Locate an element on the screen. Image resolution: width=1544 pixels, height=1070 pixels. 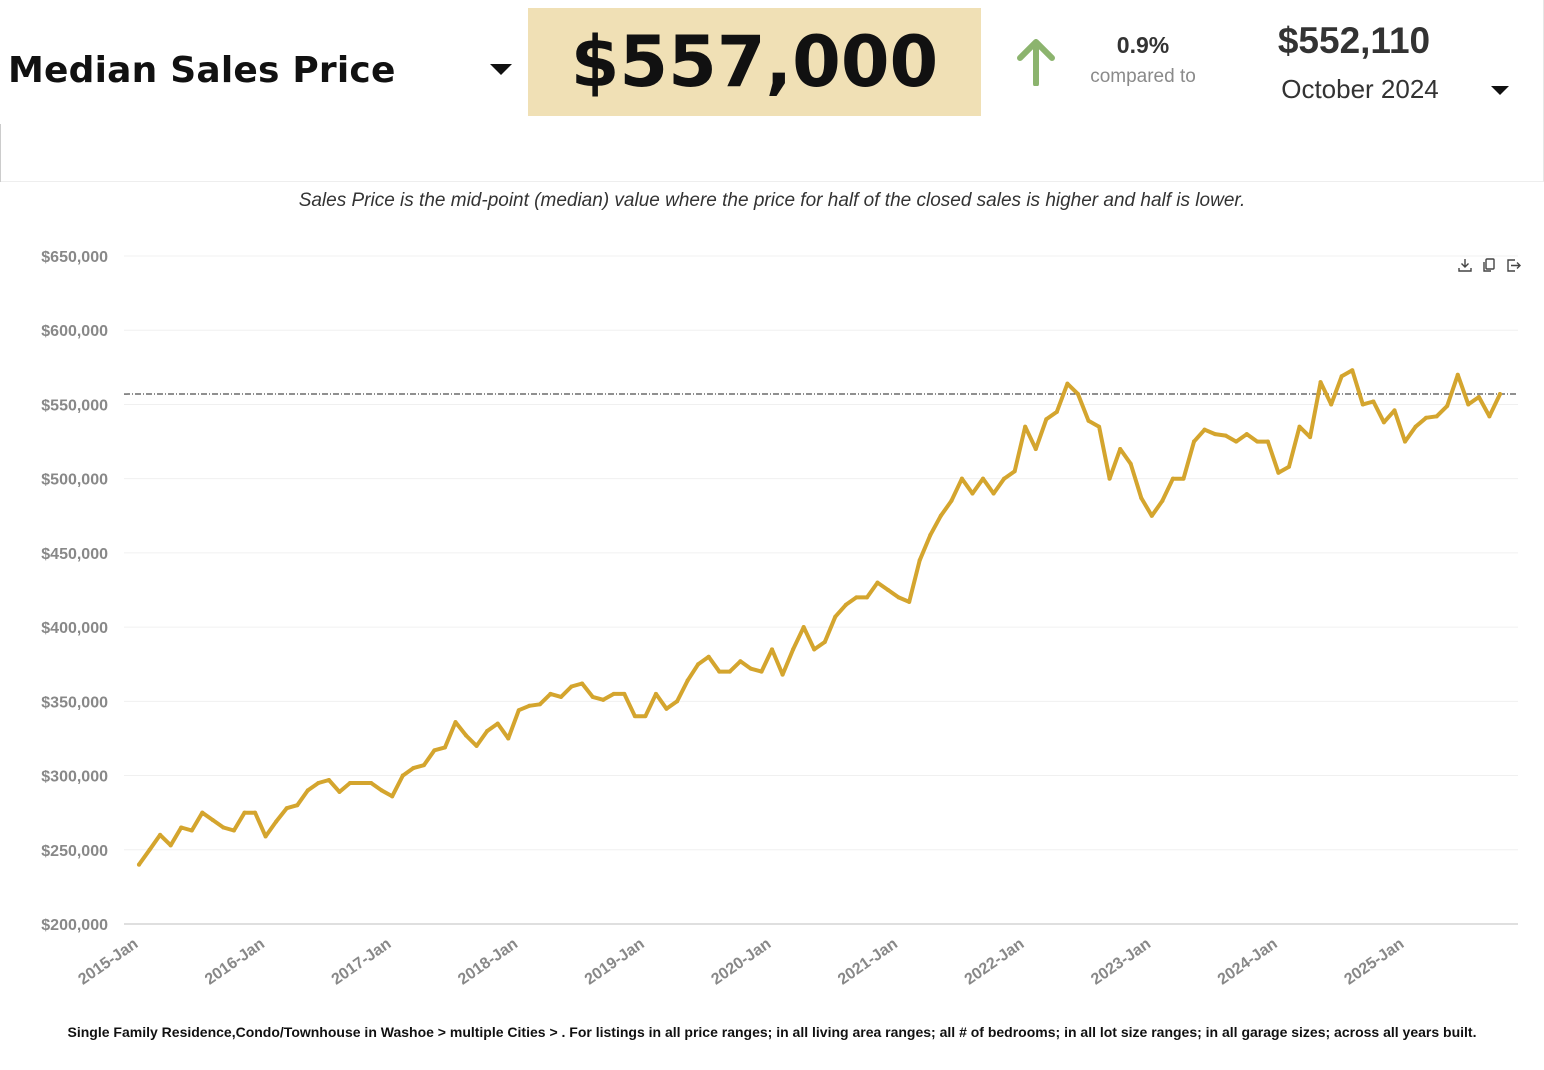
divider is located at coordinates (2, 153).